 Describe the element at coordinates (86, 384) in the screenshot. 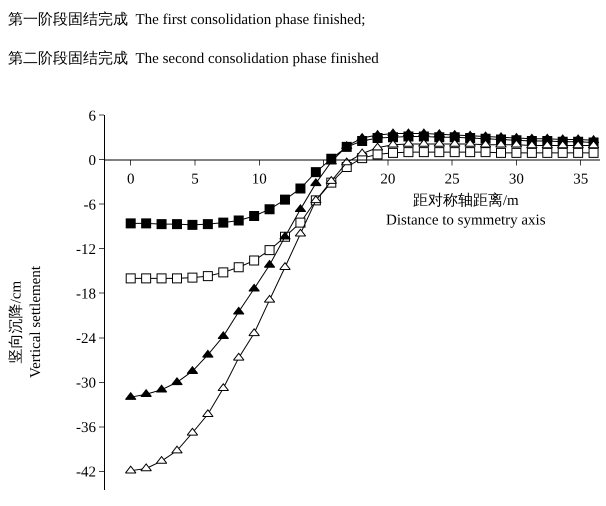

I see `y-tick-label: -30` at that location.